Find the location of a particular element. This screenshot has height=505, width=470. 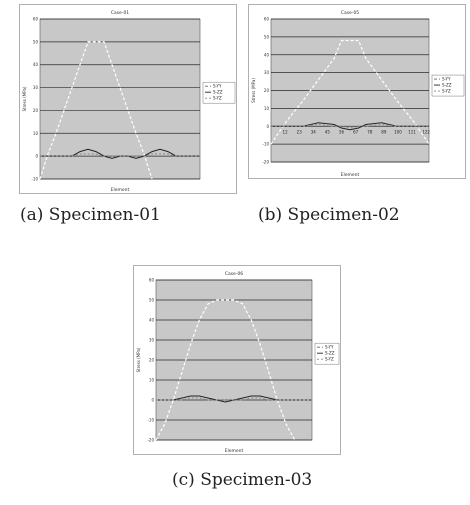

x-tick-label: 45 is located at coordinates (328, 131).